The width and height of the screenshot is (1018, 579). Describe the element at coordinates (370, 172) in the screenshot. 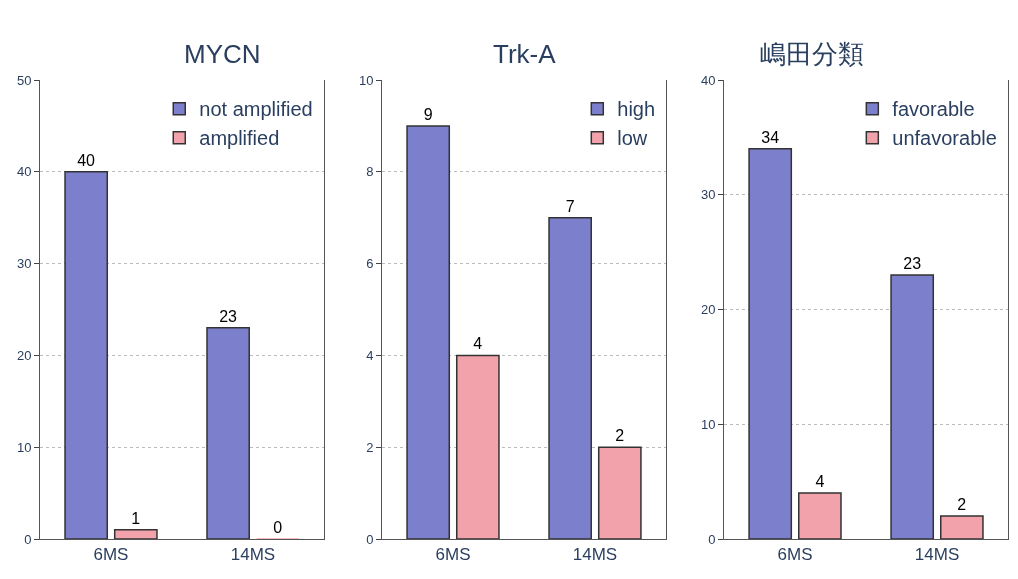

I see `y-tick-label: 8` at that location.